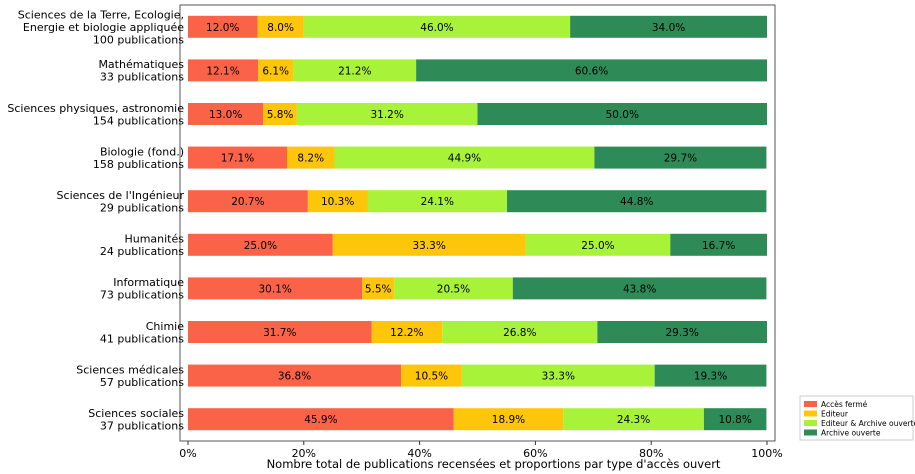 This screenshot has height=474, width=915. I want to click on bar-value-label: 24.3%, so click(633, 420).